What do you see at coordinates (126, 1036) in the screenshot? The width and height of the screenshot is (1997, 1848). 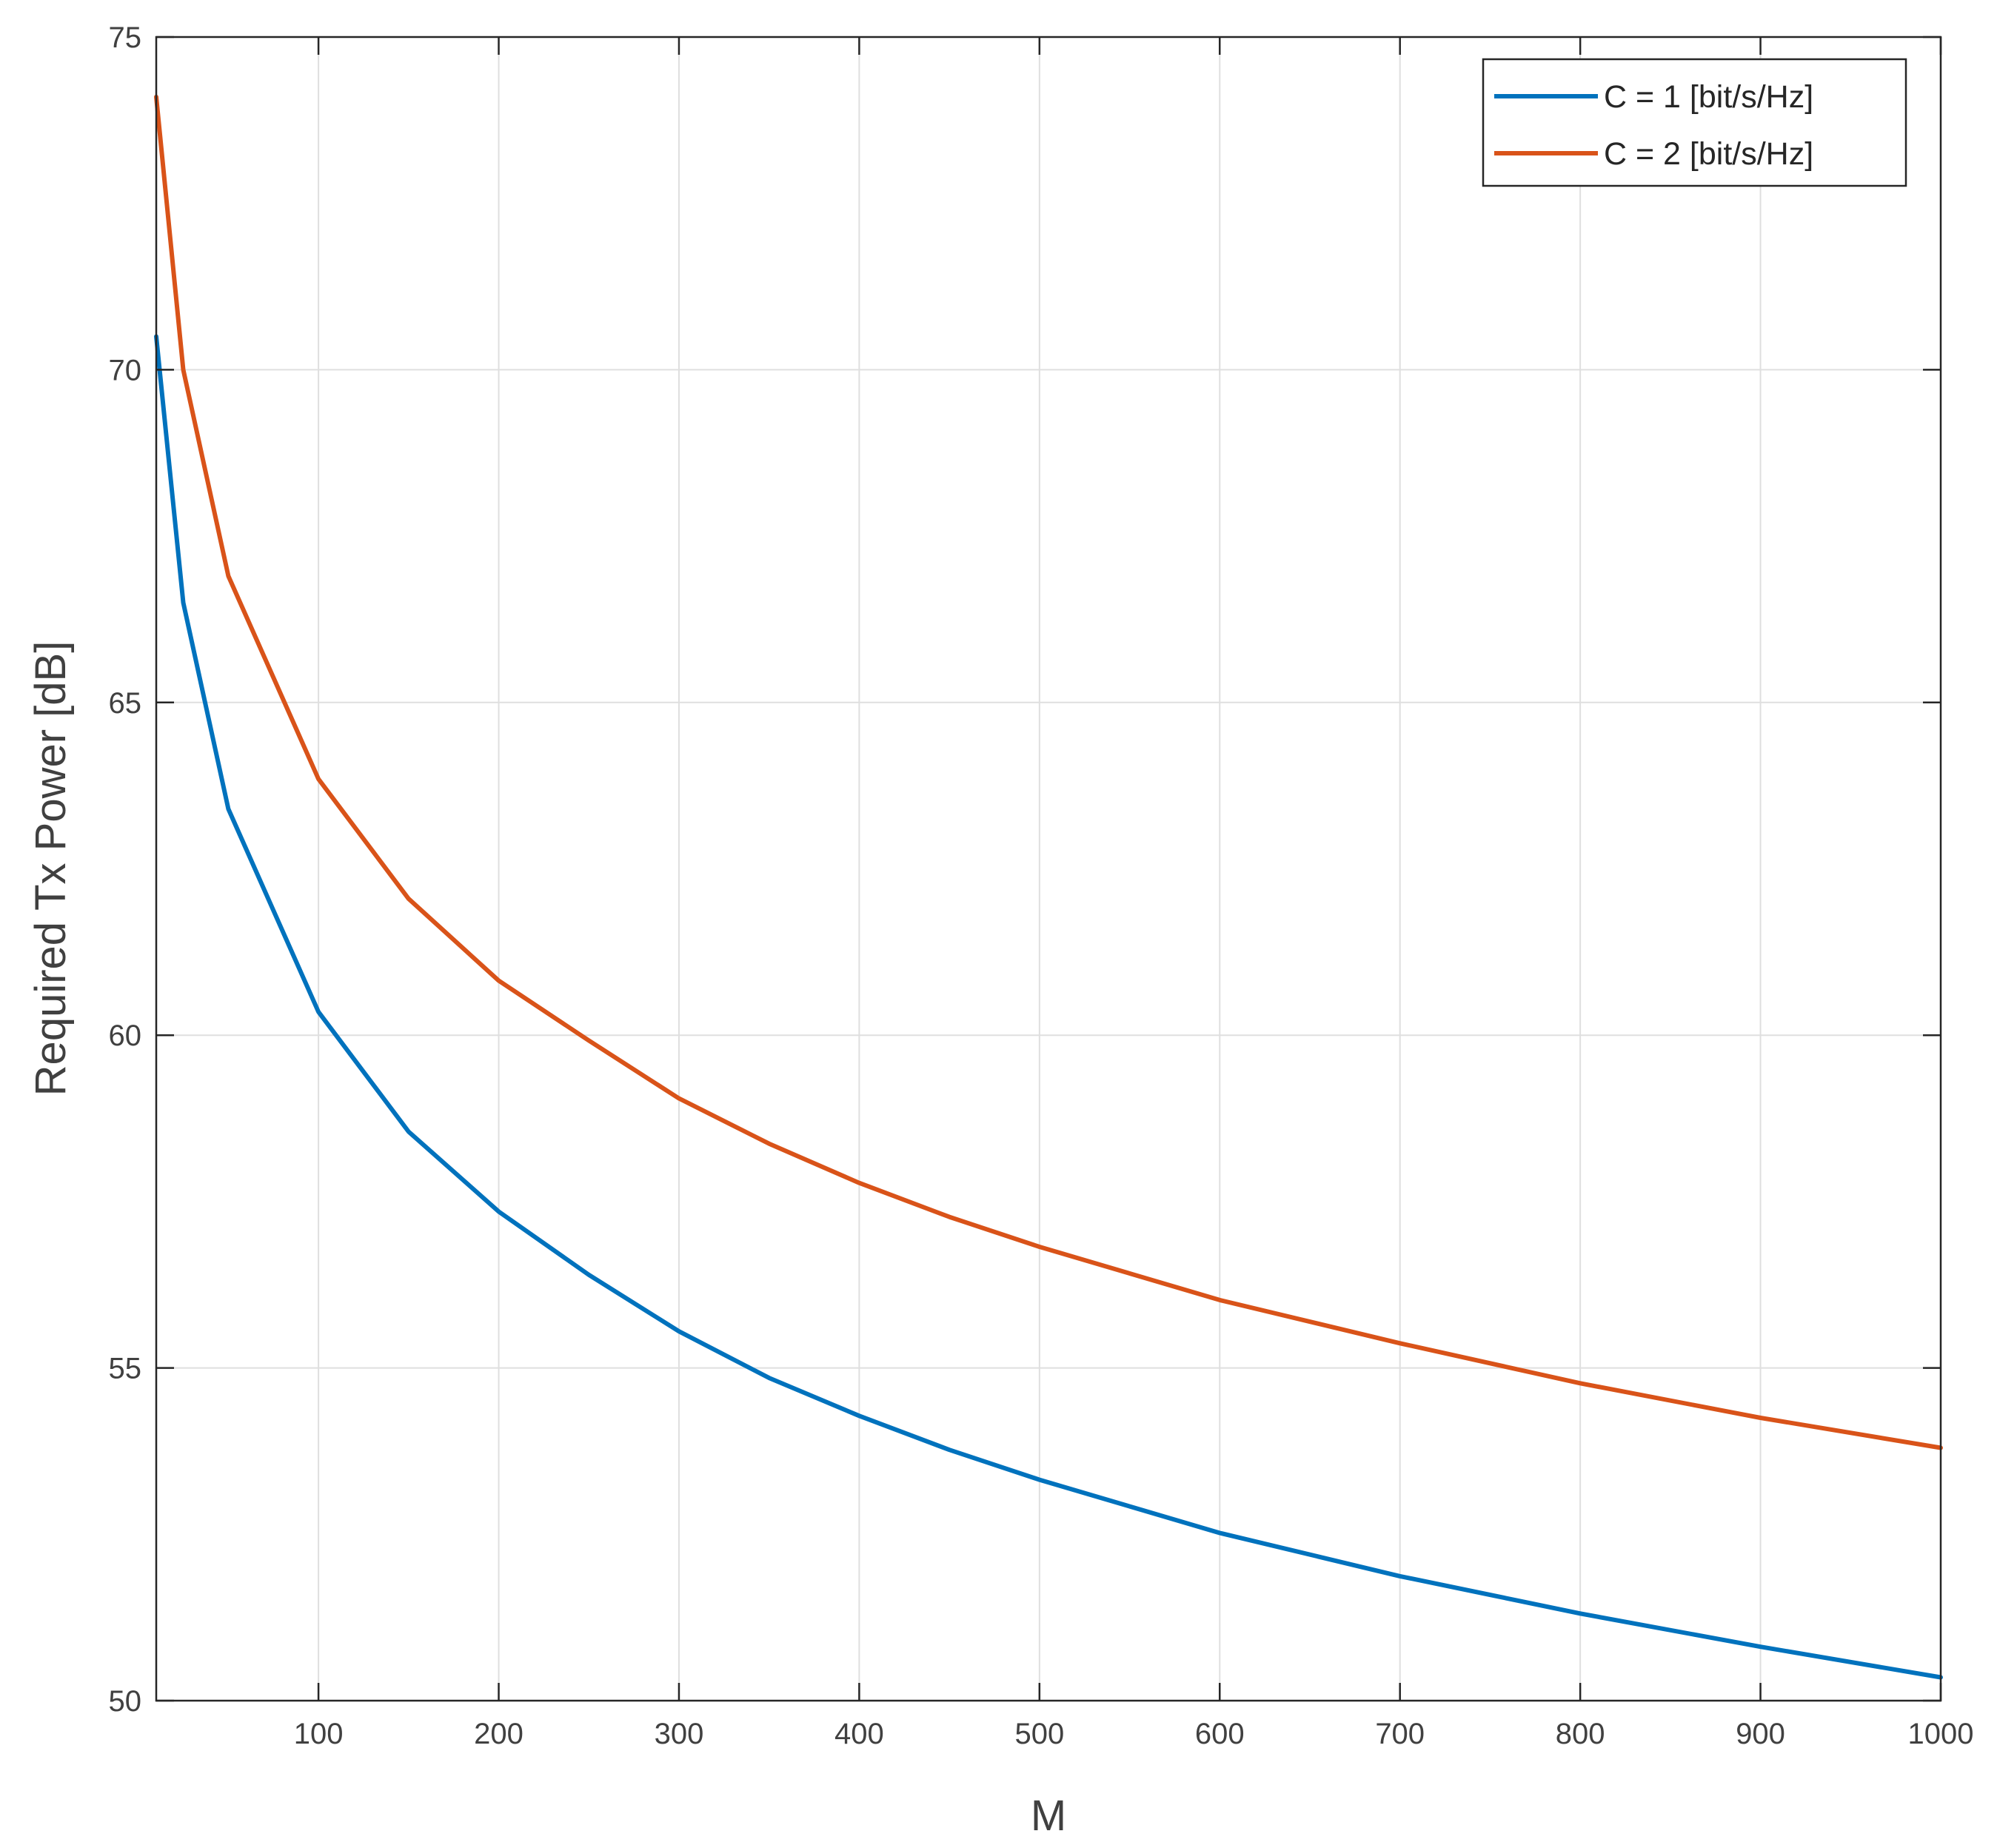 I see `y-tick-label: 60` at bounding box center [126, 1036].